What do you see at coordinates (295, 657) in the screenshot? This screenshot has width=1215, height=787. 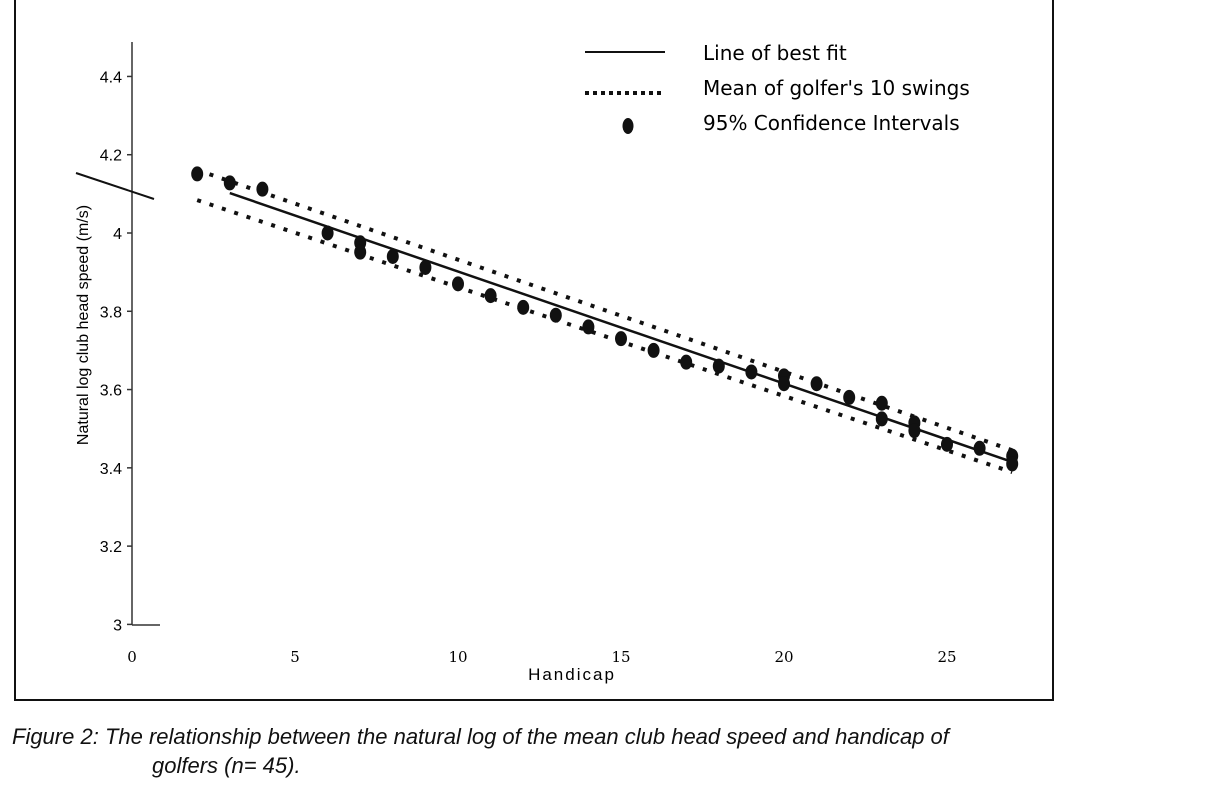 I see `x-tick-label: 5` at bounding box center [295, 657].